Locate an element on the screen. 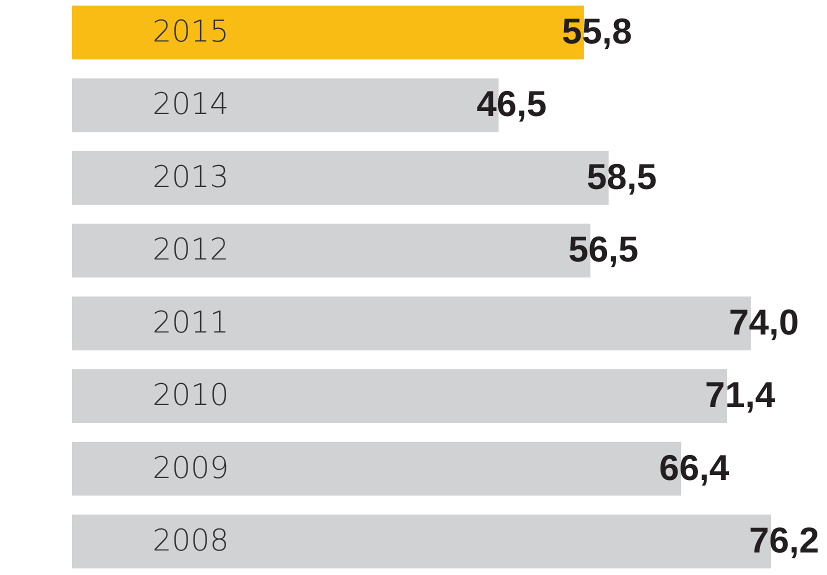 This screenshot has height=575, width=827. y-tick-label: 2015 is located at coordinates (190, 32).